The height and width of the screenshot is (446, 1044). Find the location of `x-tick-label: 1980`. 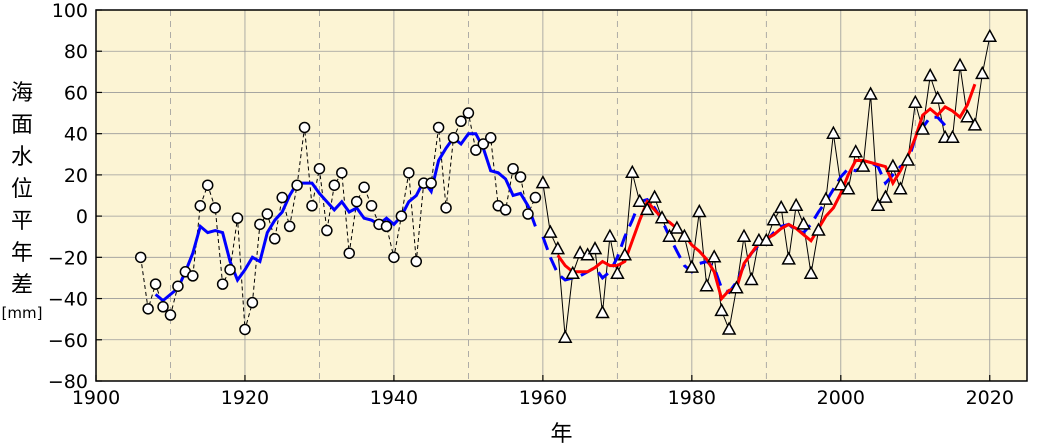

x-tick-label: 1980 is located at coordinates (692, 398).